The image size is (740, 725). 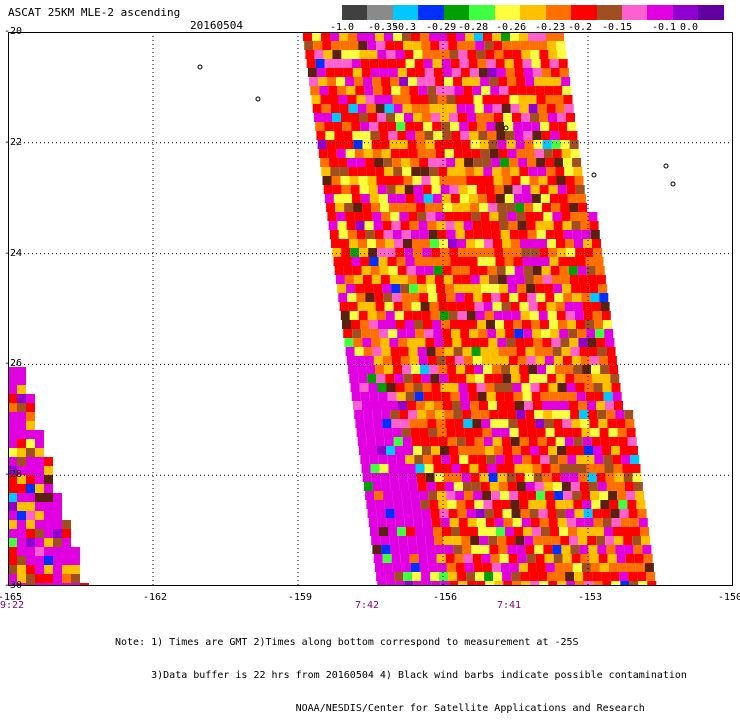 I want to click on longitude-label: -159, so click(x=300, y=597).